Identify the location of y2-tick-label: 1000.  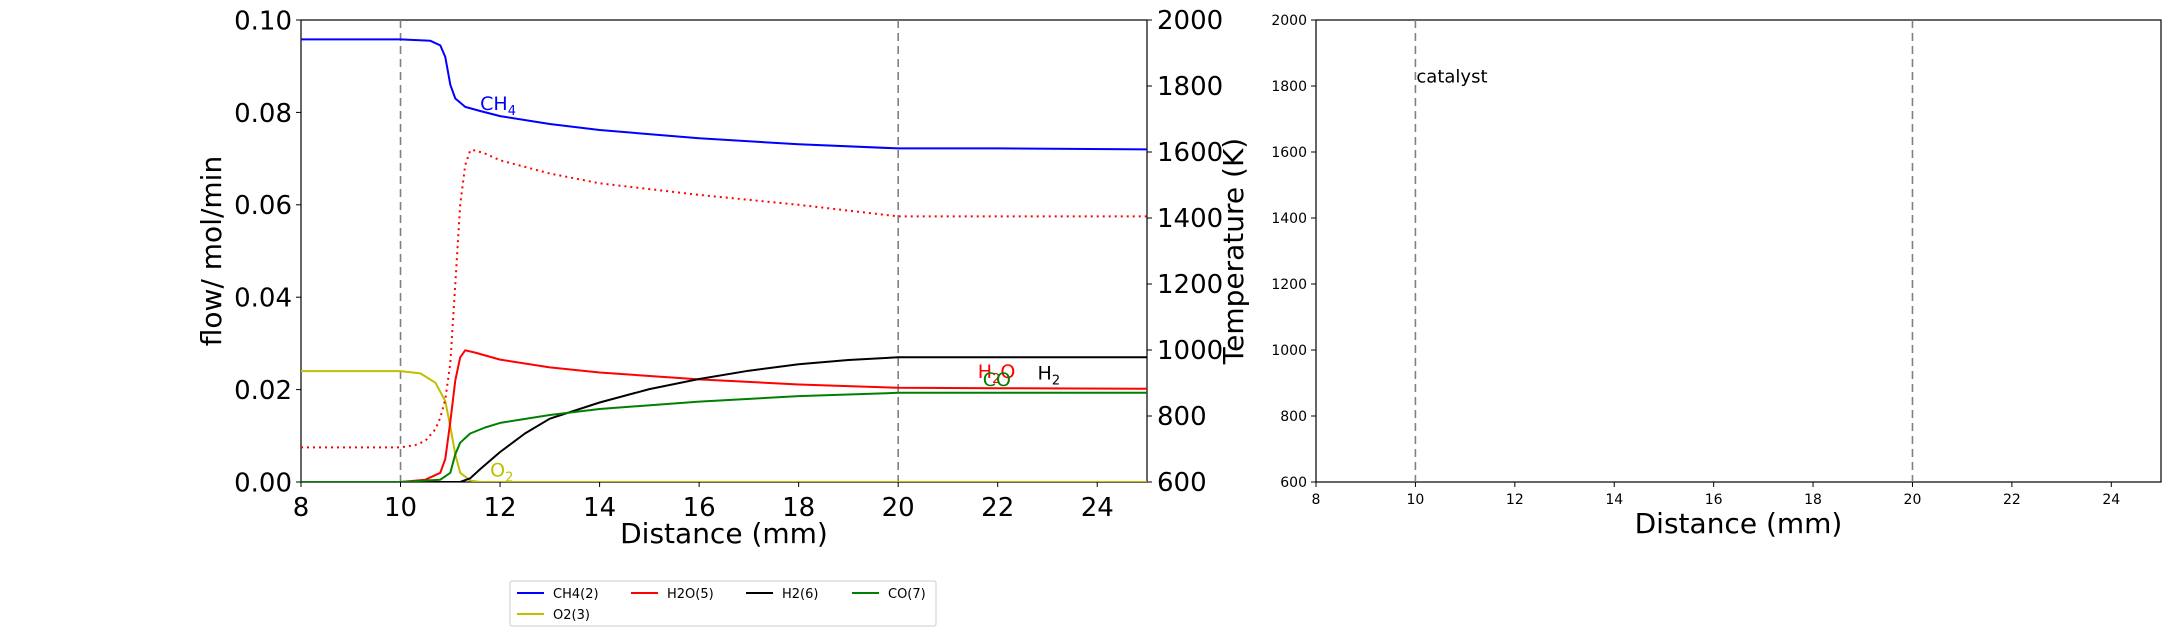
(1190, 351).